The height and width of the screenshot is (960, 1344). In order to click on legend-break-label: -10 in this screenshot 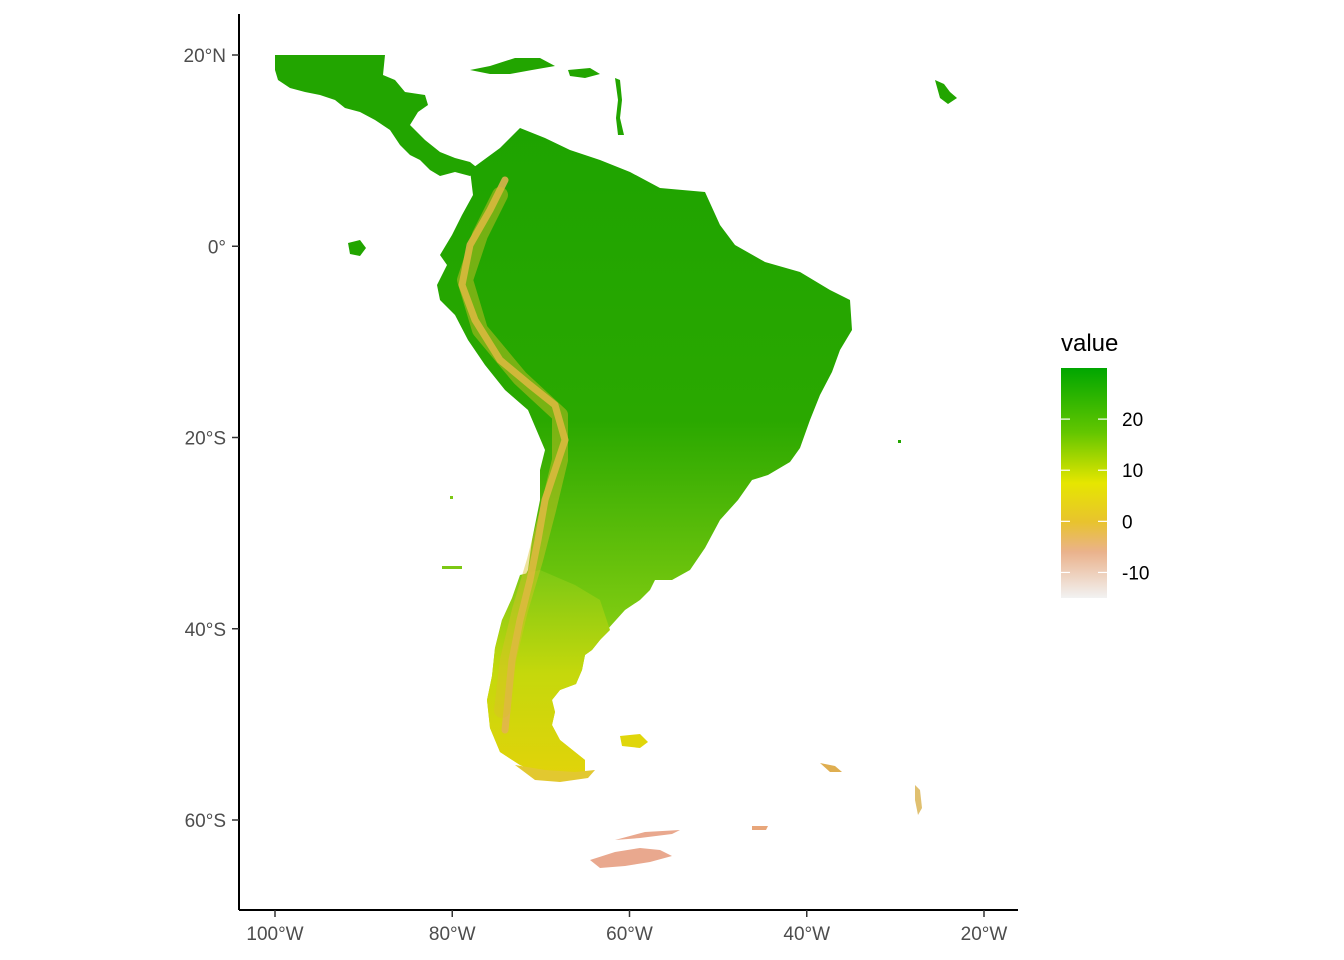, I will do `click(1135, 573)`.